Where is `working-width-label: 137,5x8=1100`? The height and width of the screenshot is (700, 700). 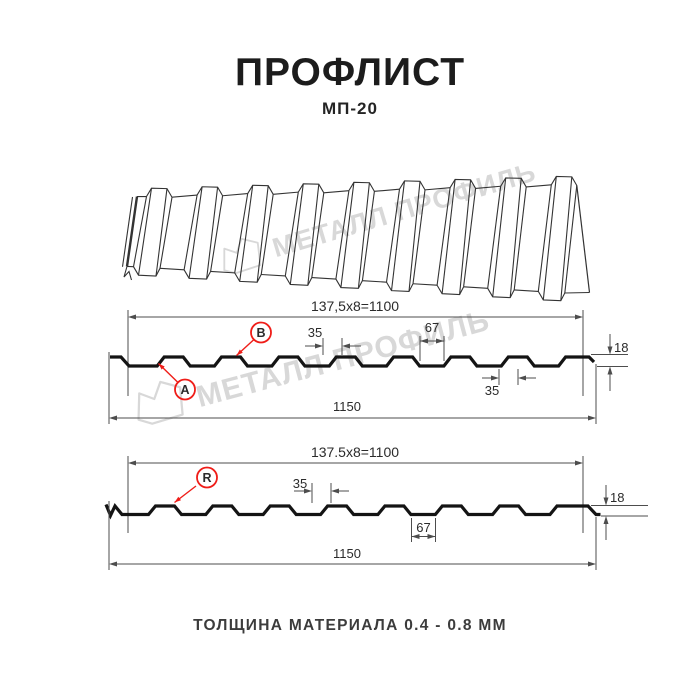
working-width-label: 137,5x8=1100 is located at coordinates (355, 306).